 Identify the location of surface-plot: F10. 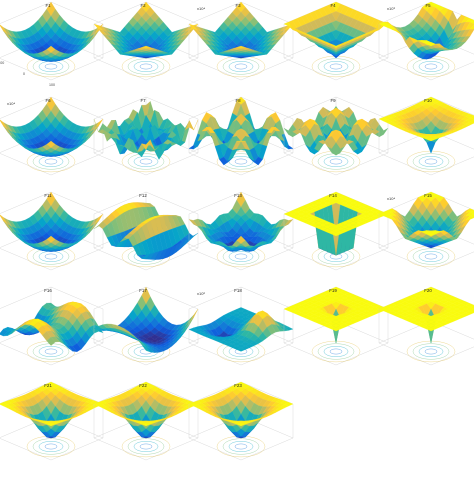
(426, 136).